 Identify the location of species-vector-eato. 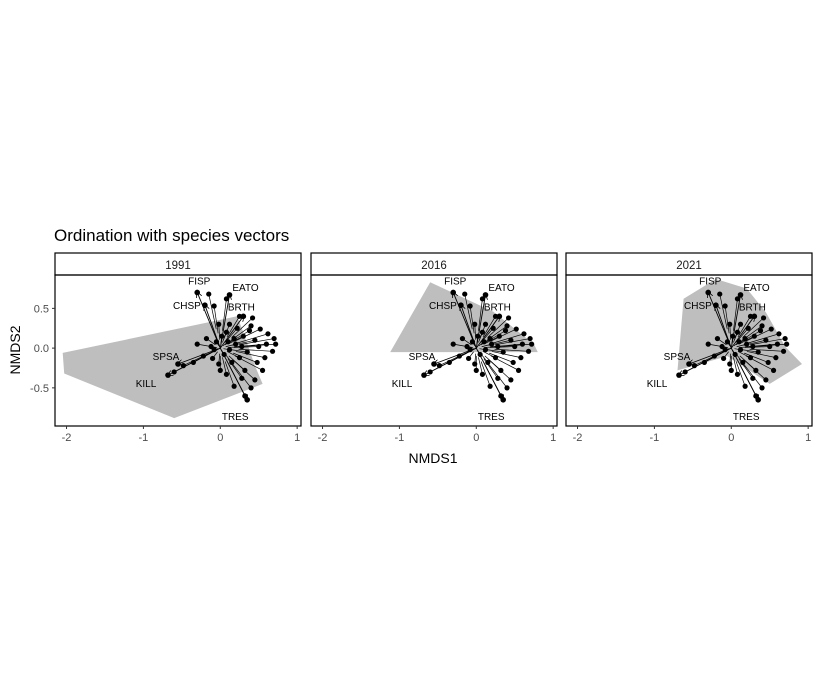
(224, 322).